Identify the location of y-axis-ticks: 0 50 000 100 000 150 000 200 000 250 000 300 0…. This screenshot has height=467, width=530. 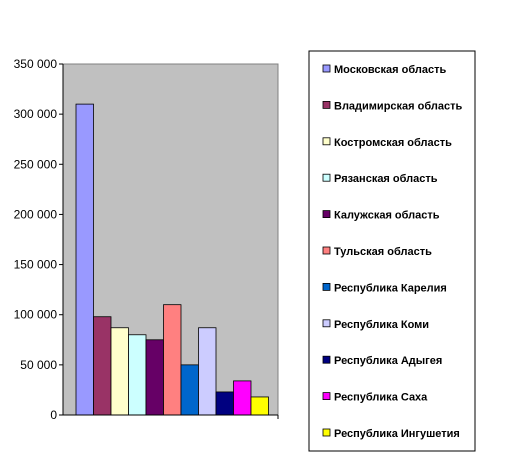
(38, 239).